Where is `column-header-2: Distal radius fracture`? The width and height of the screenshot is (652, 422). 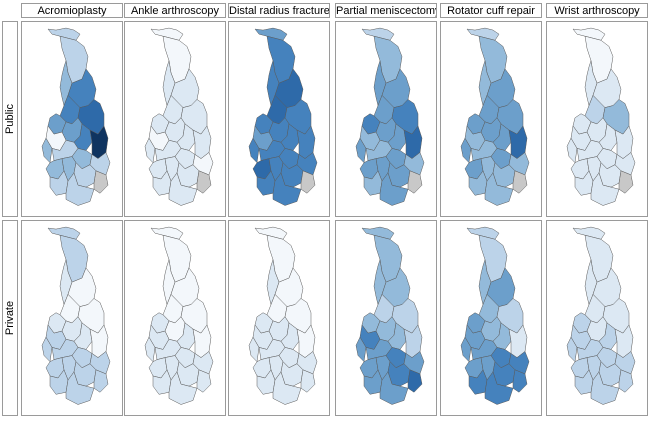
column-header-2: Distal radius fracture is located at coordinates (279, 10).